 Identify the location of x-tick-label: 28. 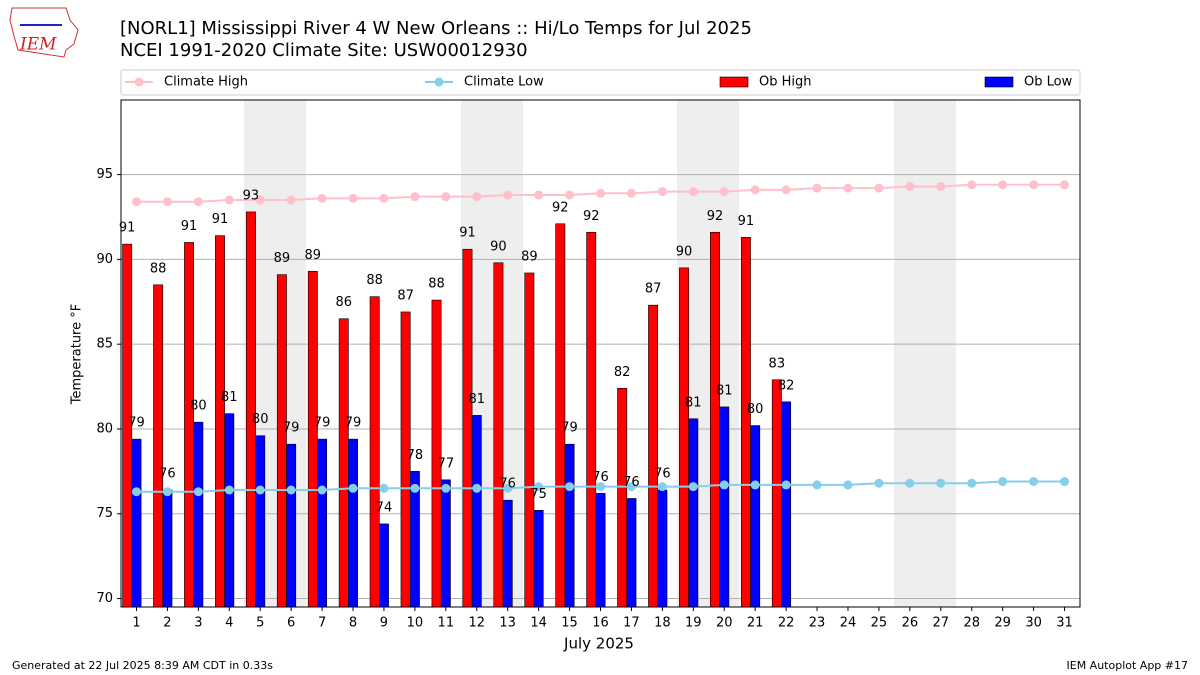
(971, 623).